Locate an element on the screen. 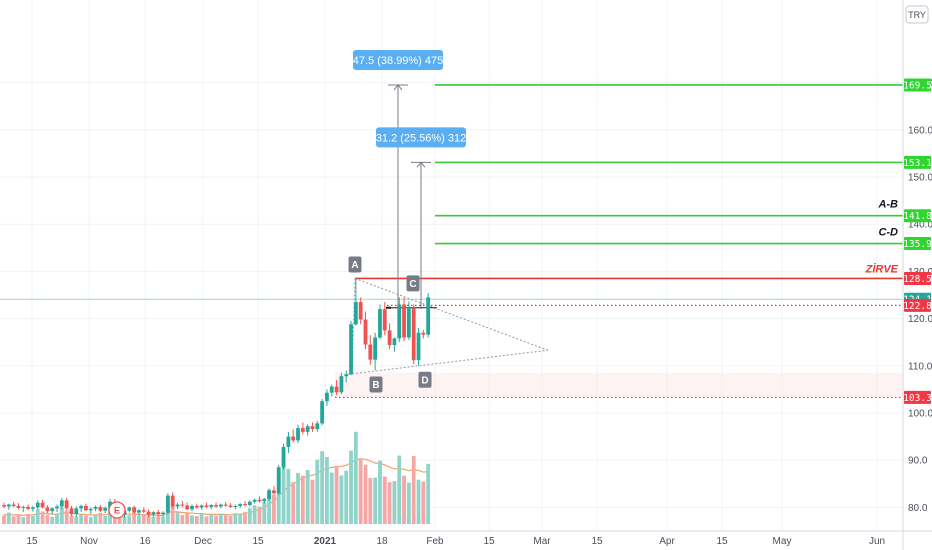 This screenshot has width=932, height=550. measure-tool: 47.5 (38.99%) 475 is located at coordinates (398, 179).